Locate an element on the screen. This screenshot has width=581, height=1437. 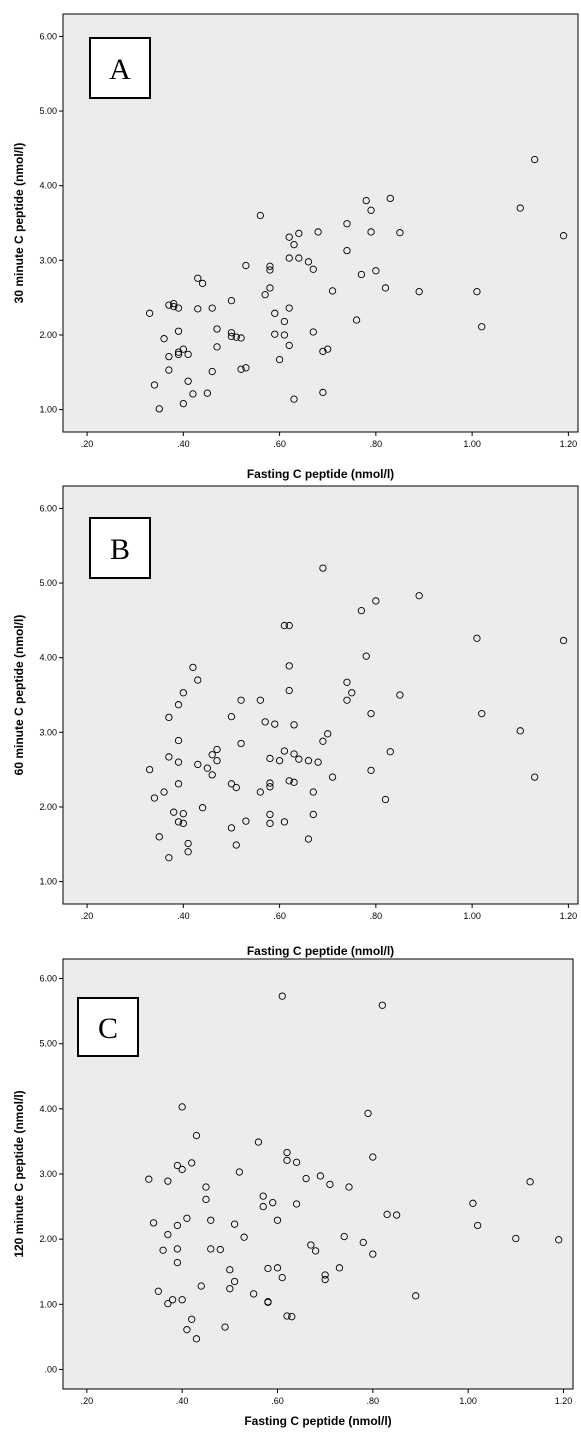
y-axis-title: 60 minute C peptide (nmol/l) is located at coordinates (19, 695).